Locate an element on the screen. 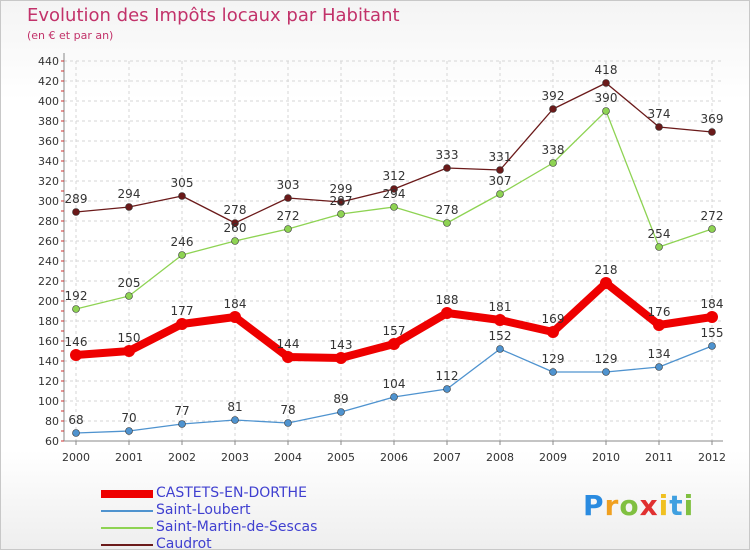 This screenshot has width=750, height=550. x-tick-label: 2011 is located at coordinates (659, 457).